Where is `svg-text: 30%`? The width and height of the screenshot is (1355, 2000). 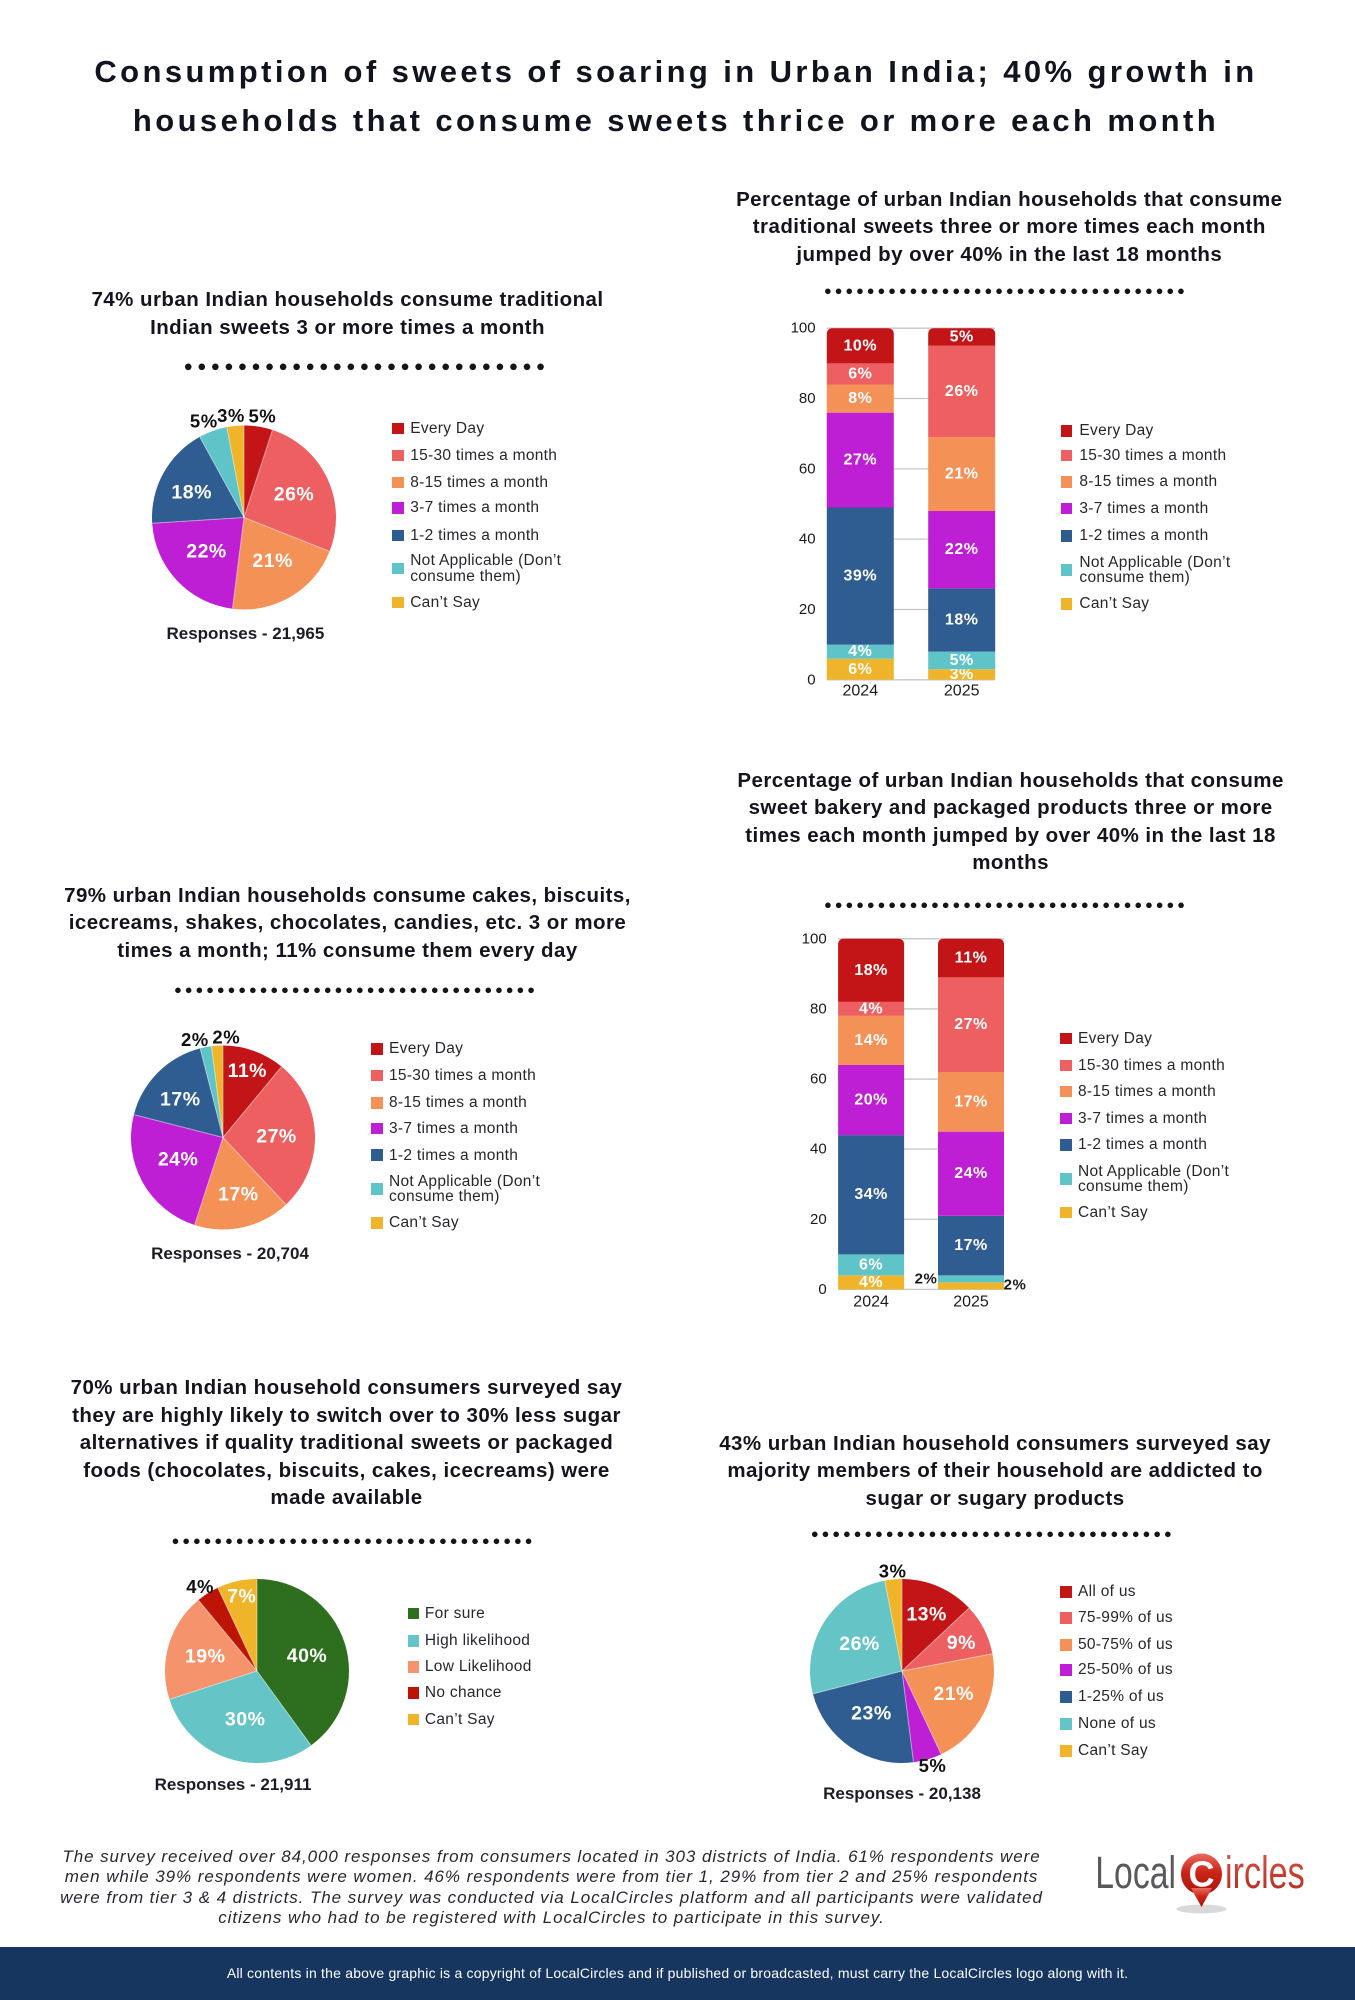
svg-text: 30% is located at coordinates (245, 1720).